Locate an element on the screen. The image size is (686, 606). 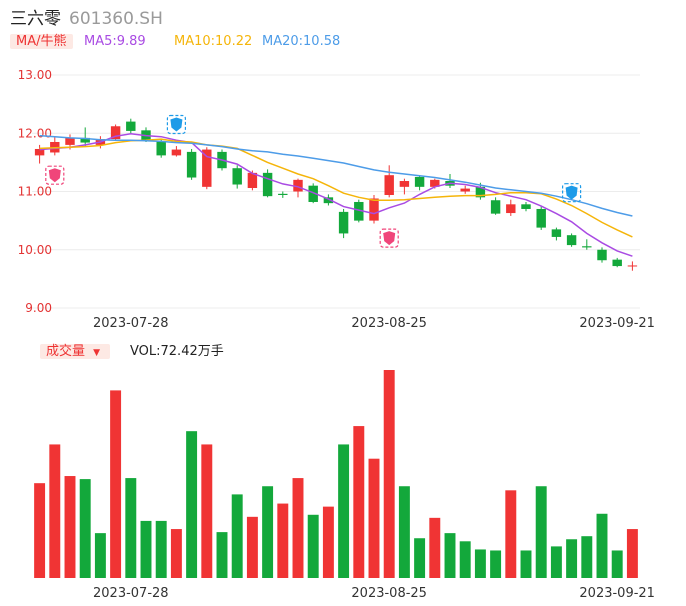
ma20-legend: MA20:10.58 is located at coordinates (301, 41).